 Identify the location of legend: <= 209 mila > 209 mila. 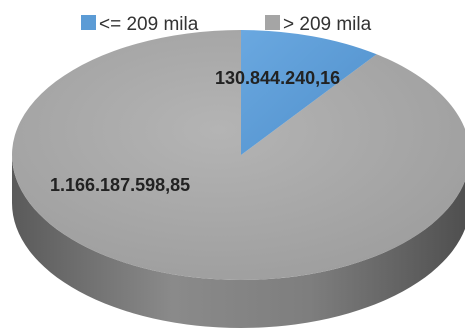
(226, 24).